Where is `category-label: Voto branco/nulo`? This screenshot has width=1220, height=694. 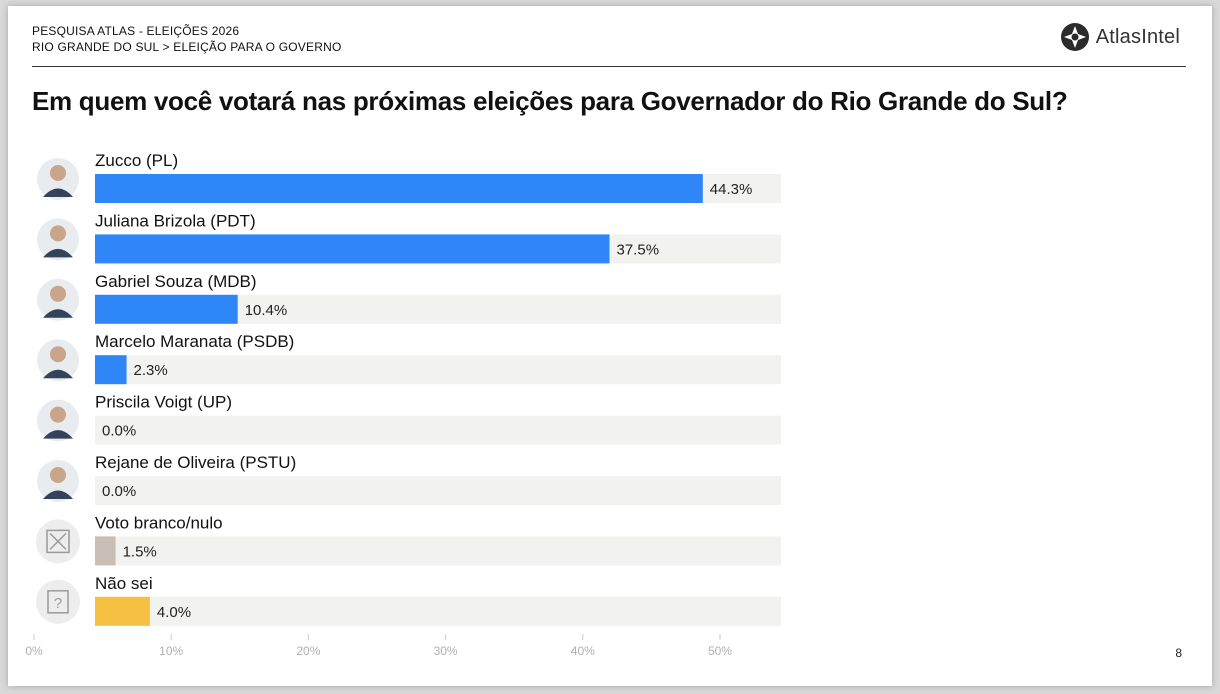 category-label: Voto branco/nulo is located at coordinates (159, 522).